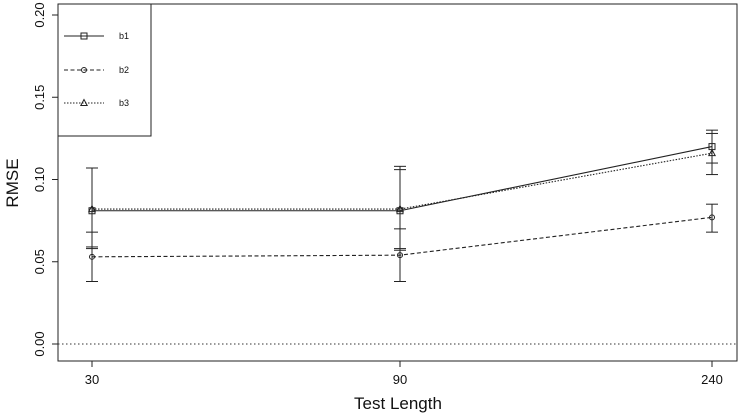 The image size is (741, 417). Describe the element at coordinates (39, 14) in the screenshot. I see `y-tick-label: 0.20` at that location.